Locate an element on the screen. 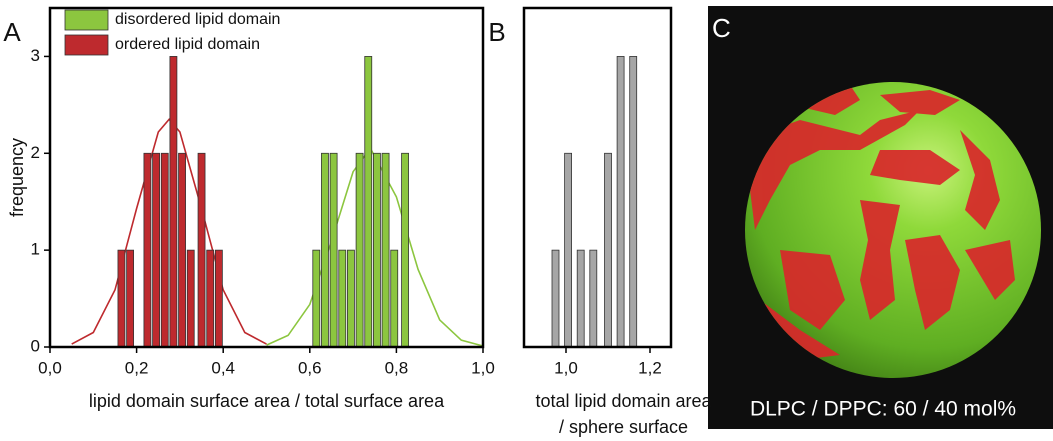 This screenshot has width=1053, height=441. x-tick-label: 0,0 is located at coordinates (50, 367).